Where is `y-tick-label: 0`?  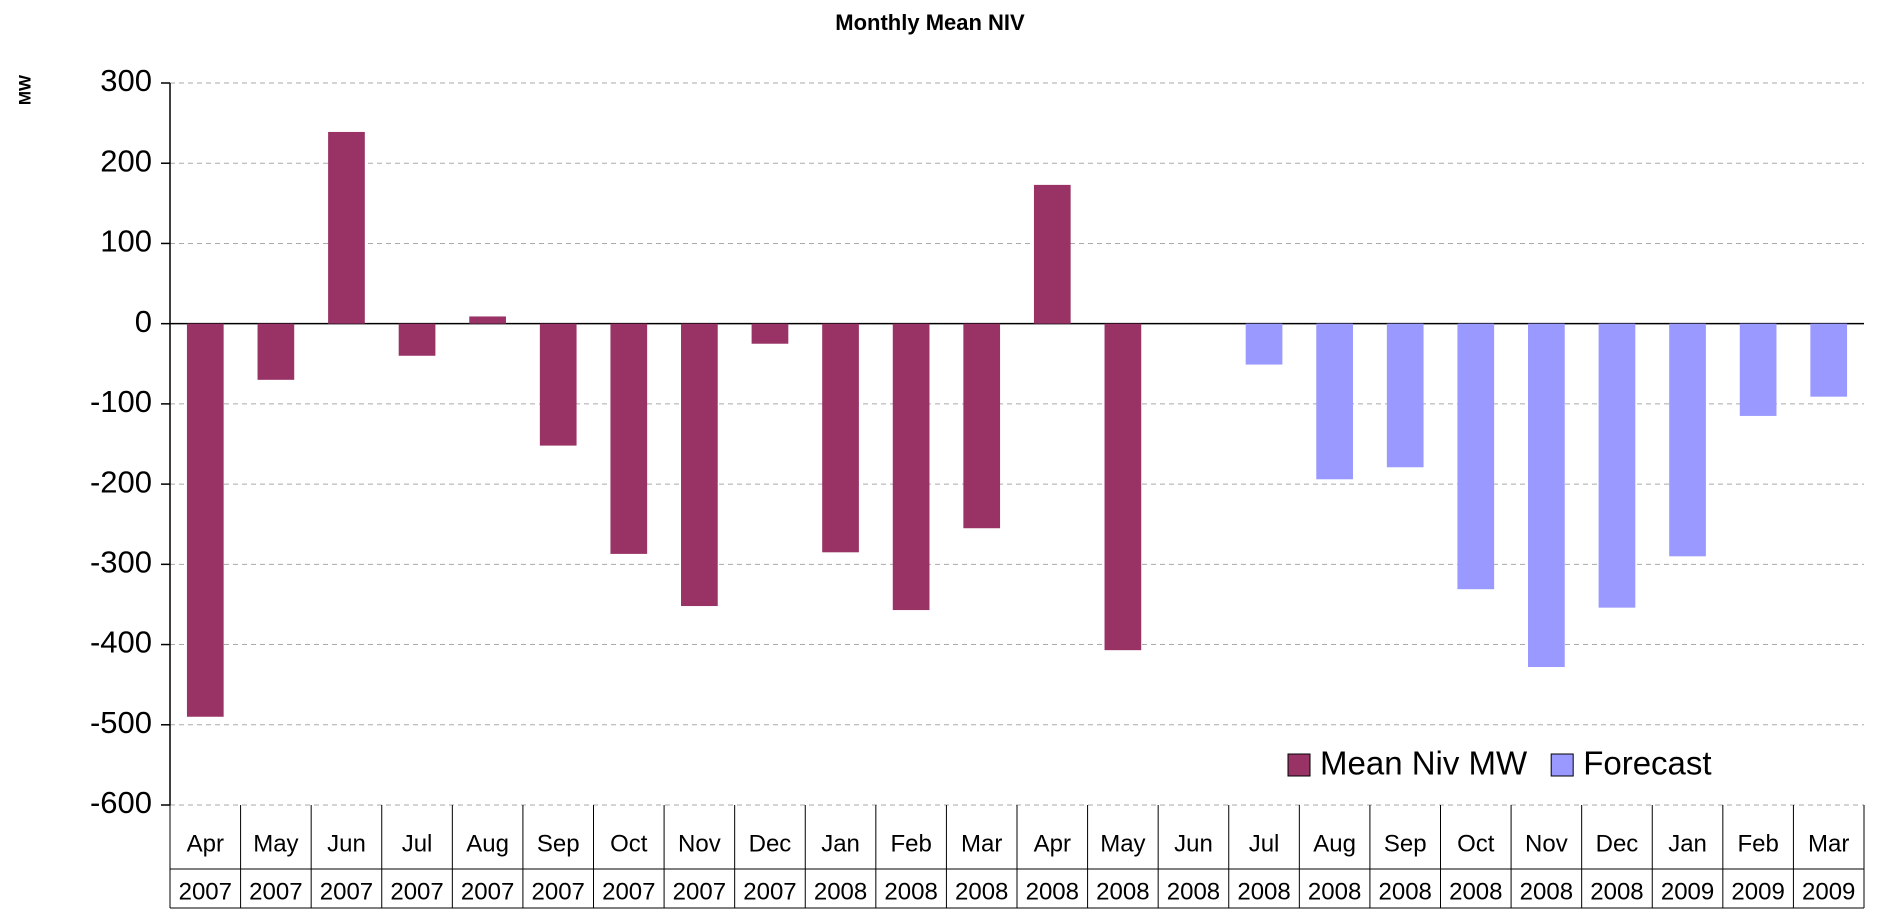
y-tick-label: 0 is located at coordinates (143, 321).